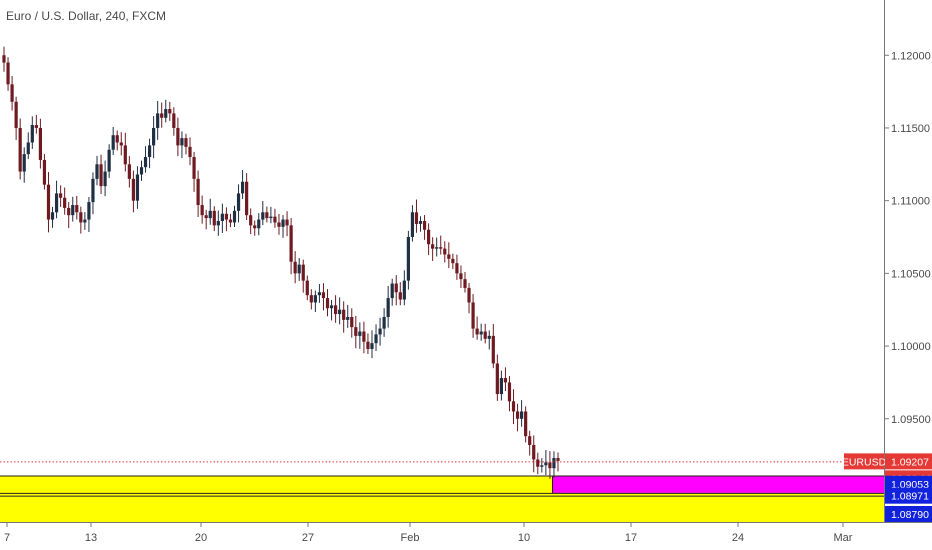 The image size is (932, 550). I want to click on symbol-tag, so click(864, 461).